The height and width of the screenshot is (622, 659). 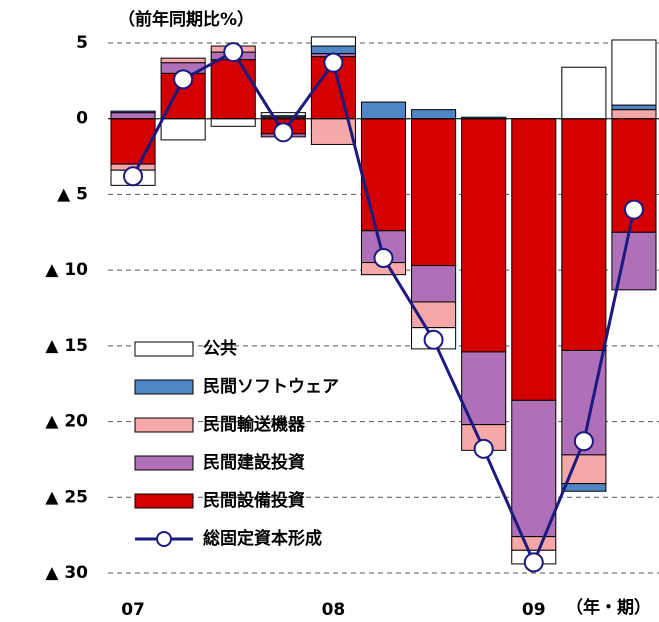 I want to click on y-tick-label: ▲ 5, so click(x=72, y=194).